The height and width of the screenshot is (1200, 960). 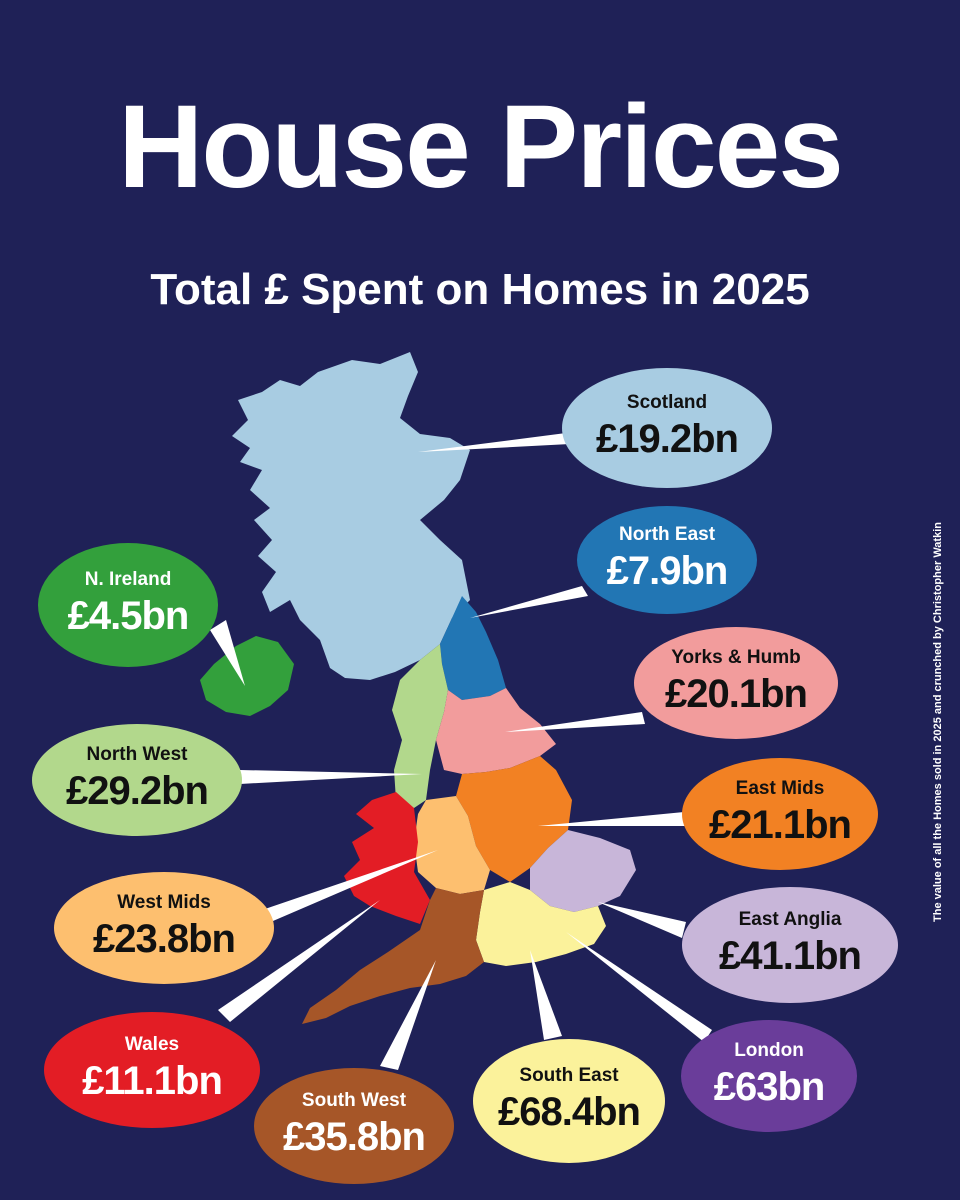 What do you see at coordinates (452, 845) in the screenshot?
I see `region-shape-west-mids` at bounding box center [452, 845].